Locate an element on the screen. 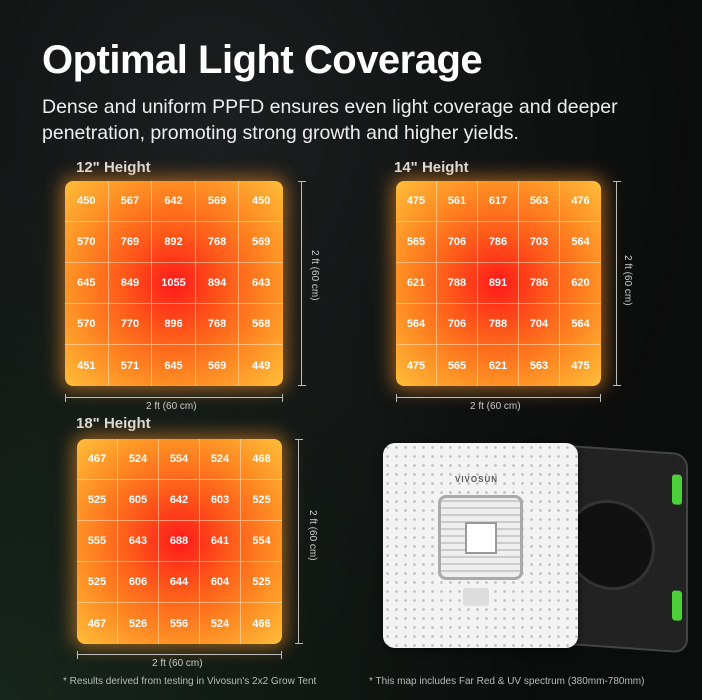  ppfd-cell: 468 is located at coordinates (261, 459).